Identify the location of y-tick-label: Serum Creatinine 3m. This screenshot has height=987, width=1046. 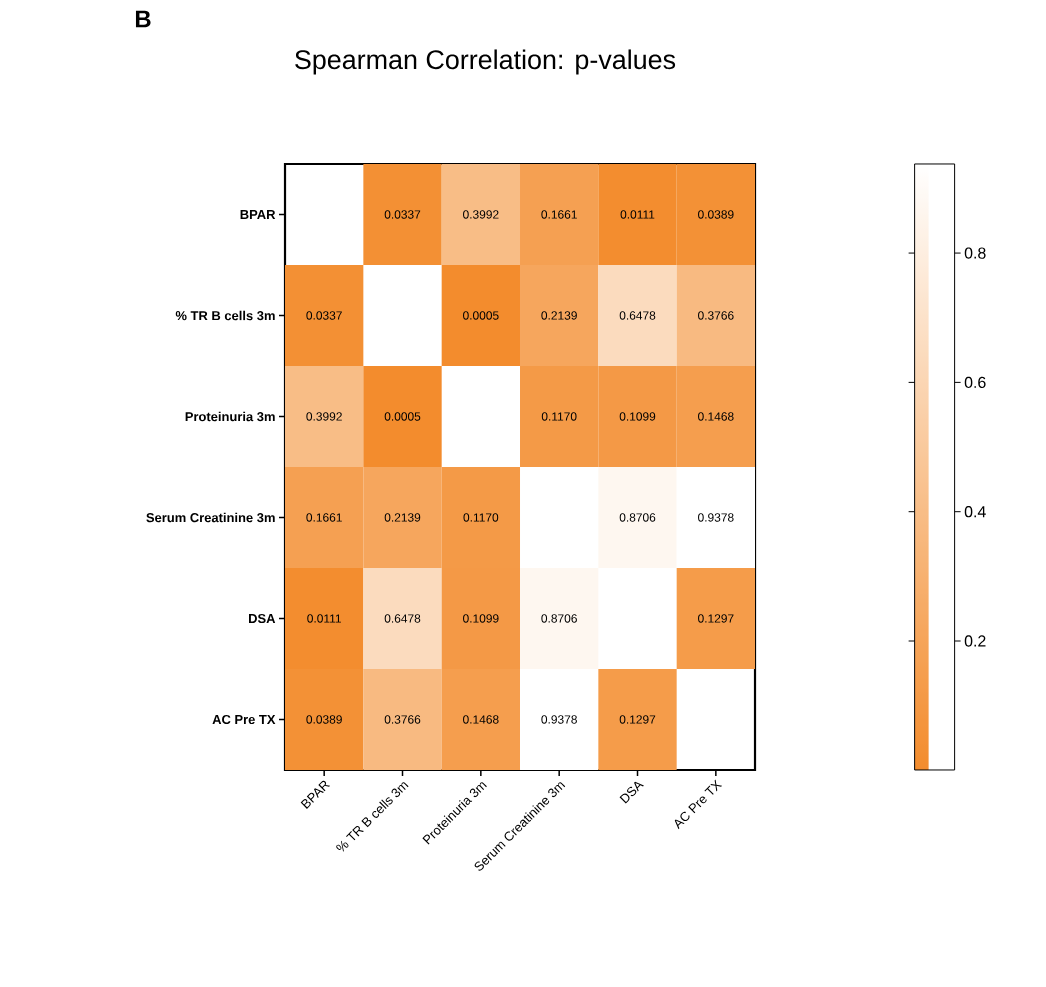
(210, 517).